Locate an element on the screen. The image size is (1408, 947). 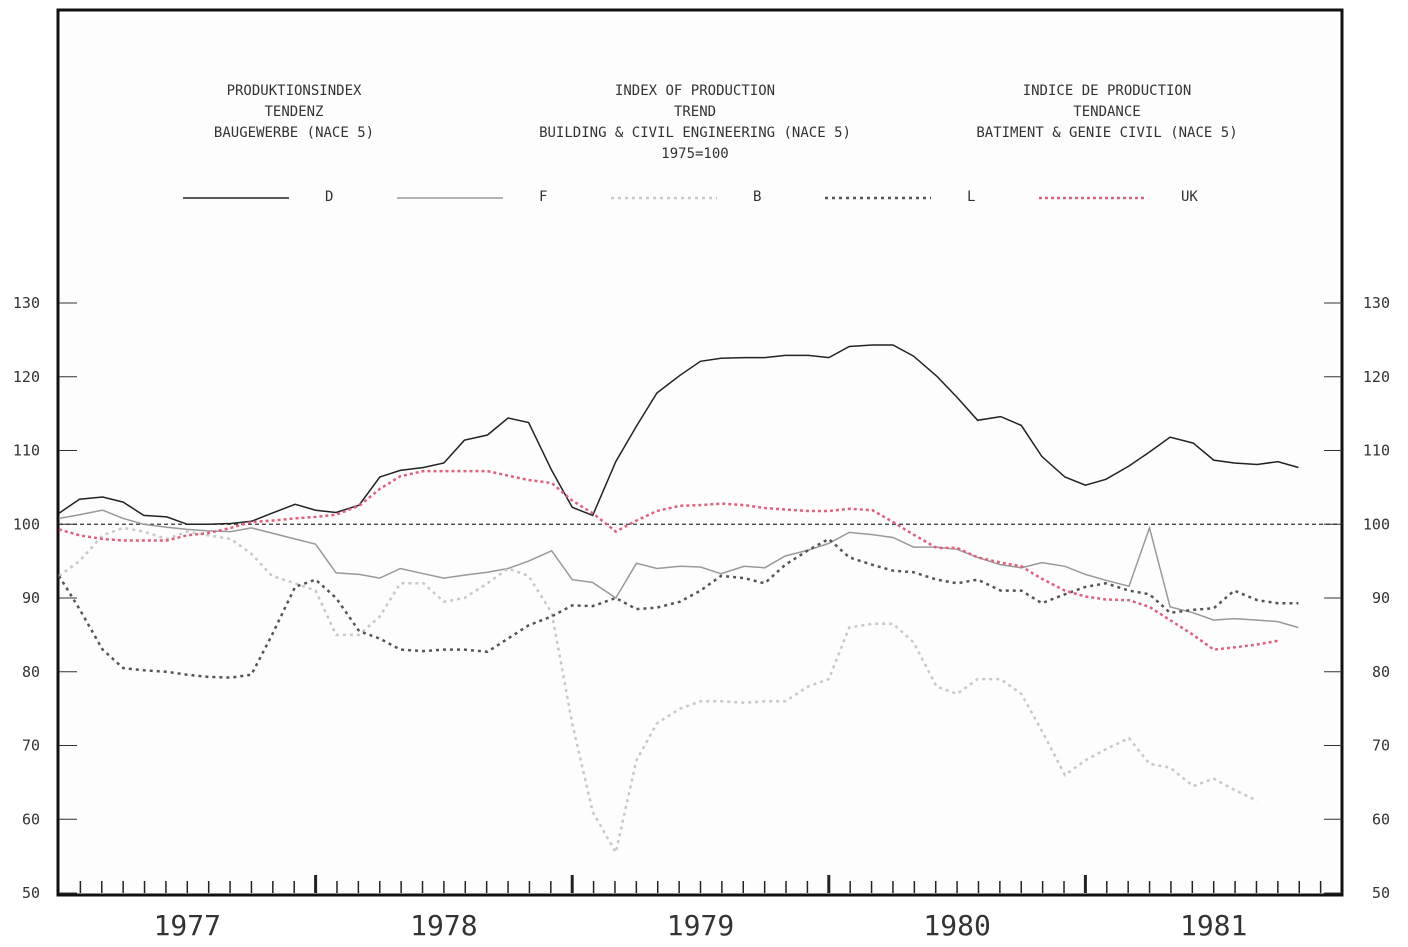
legend-label: B is located at coordinates (757, 197).